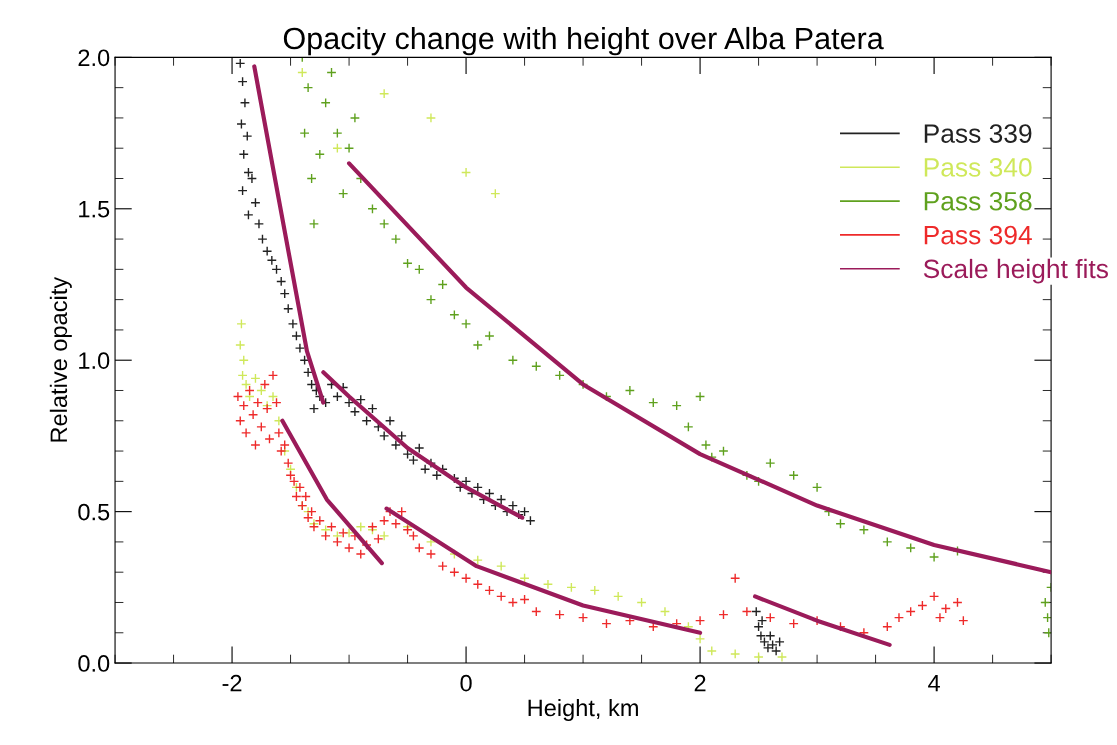 The height and width of the screenshot is (745, 1117). What do you see at coordinates (1015, 271) in the screenshot?
I see `legend-label: Scale height fits` at bounding box center [1015, 271].